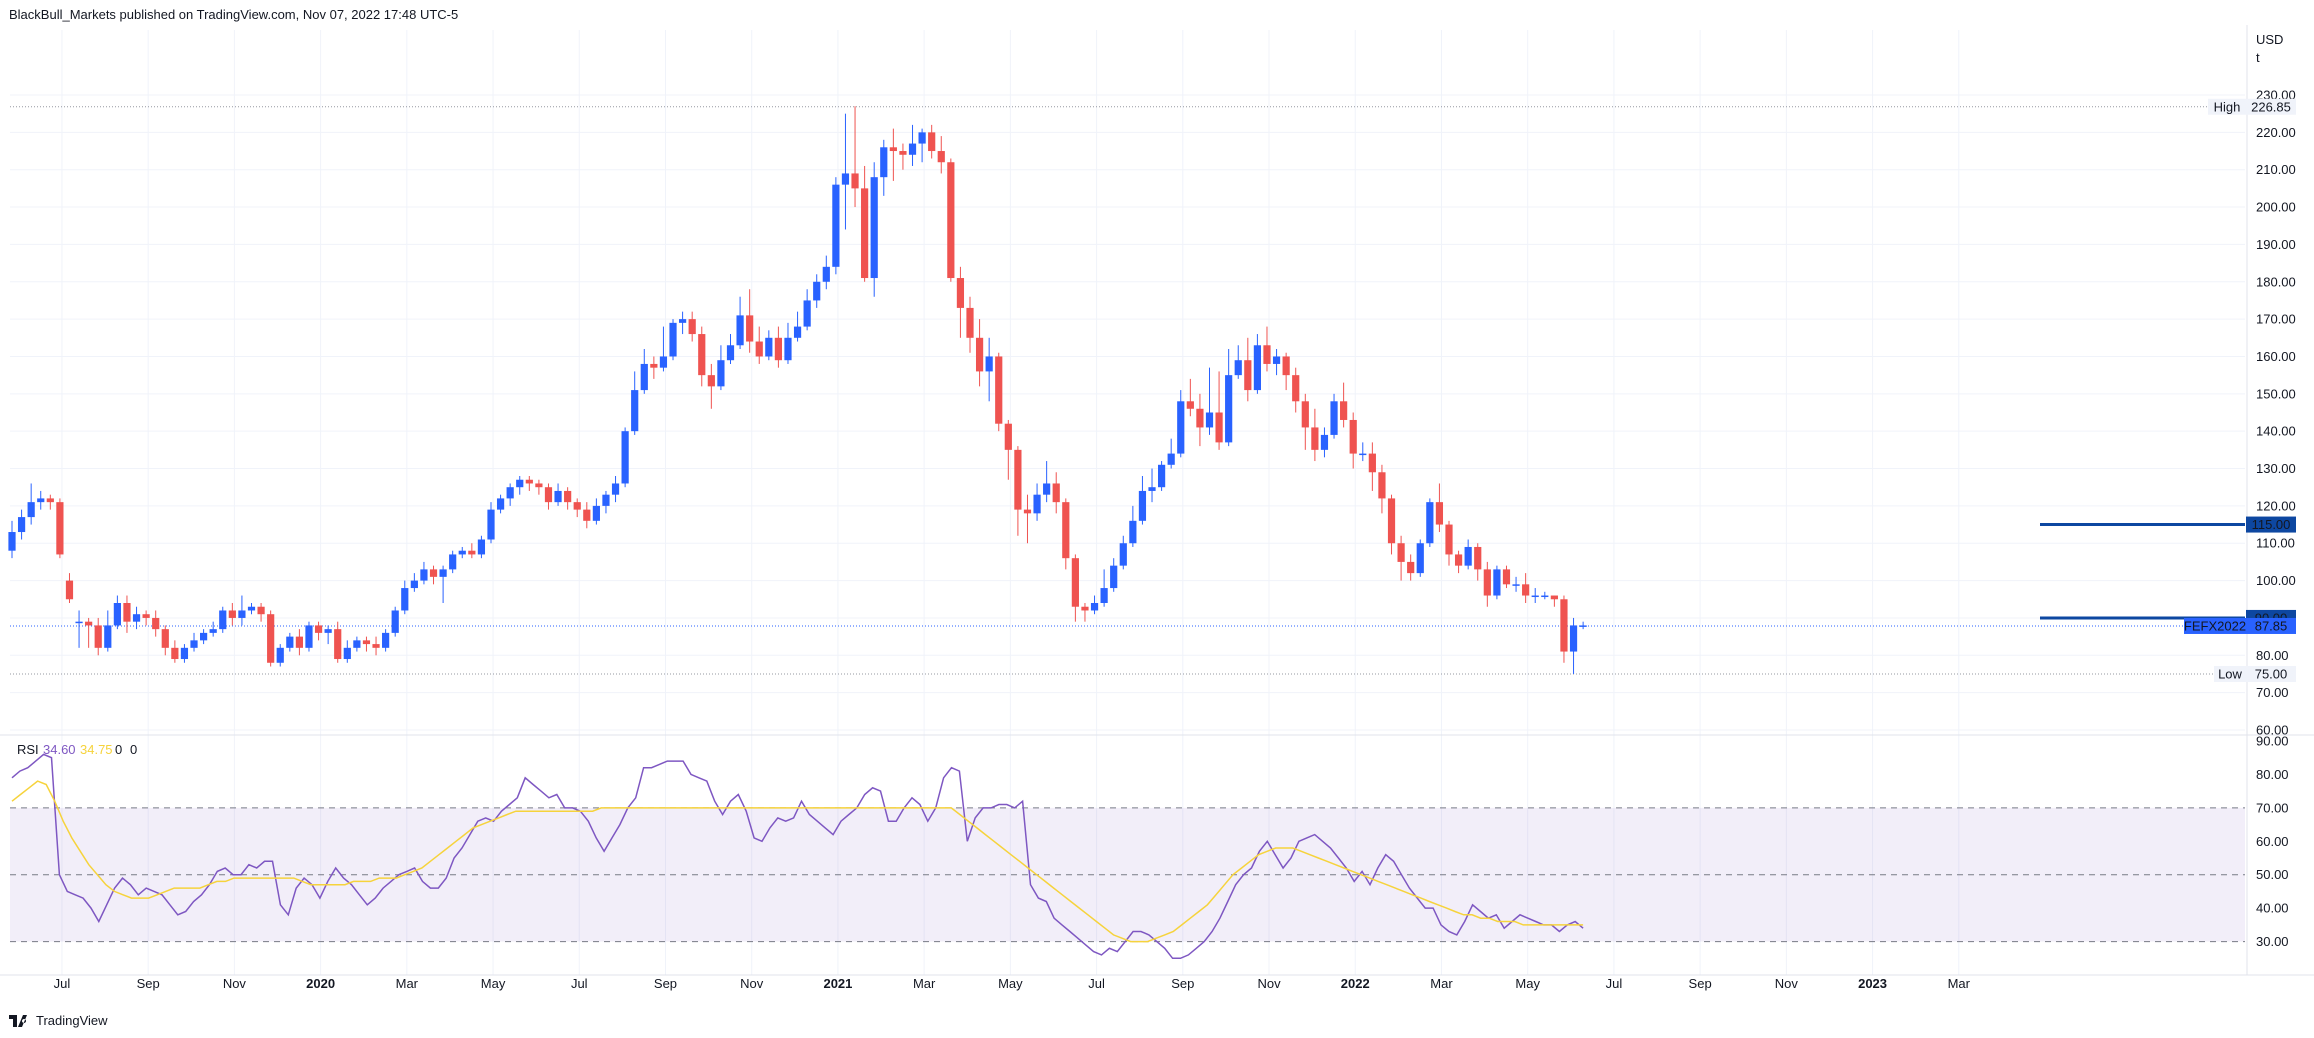 This screenshot has height=1038, width=2314. What do you see at coordinates (797, 861) in the screenshot?
I see `rsi-ma-line` at bounding box center [797, 861].